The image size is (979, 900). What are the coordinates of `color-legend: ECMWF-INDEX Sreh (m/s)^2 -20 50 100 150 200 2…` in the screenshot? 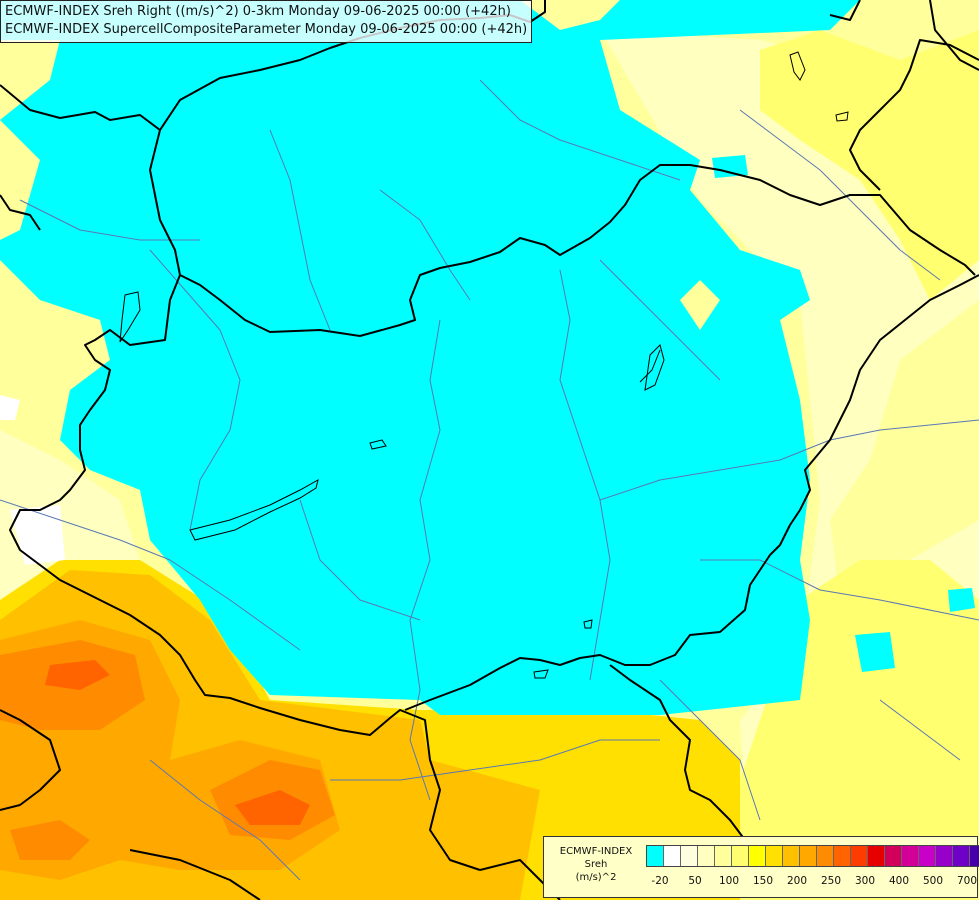 It's located at (761, 867).